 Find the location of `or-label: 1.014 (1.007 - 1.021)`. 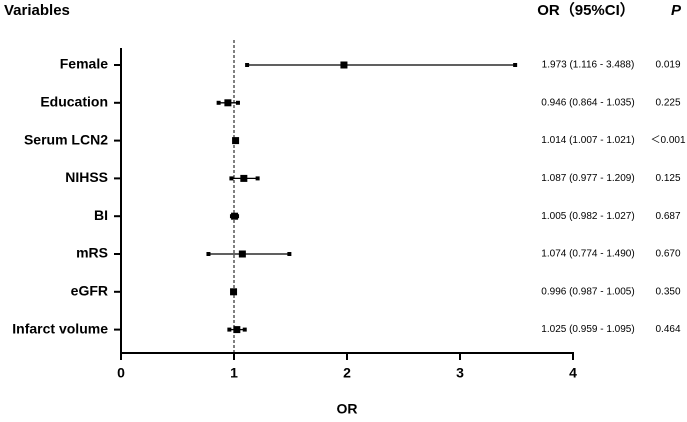

or-label: 1.014 (1.007 - 1.021) is located at coordinates (587, 140).